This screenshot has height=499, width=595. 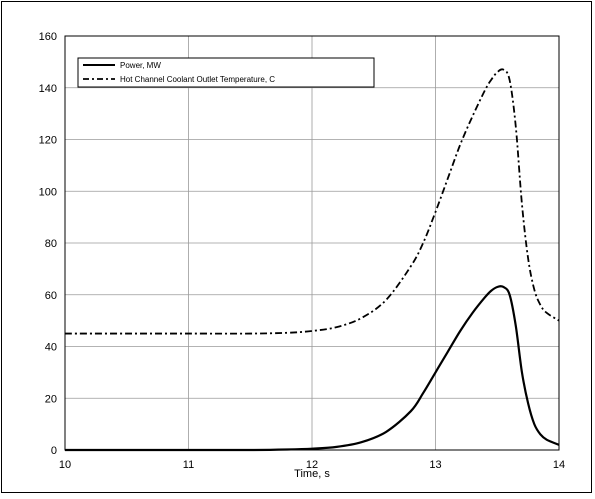 I want to click on y-tick-label: 80, so click(x=51, y=244).